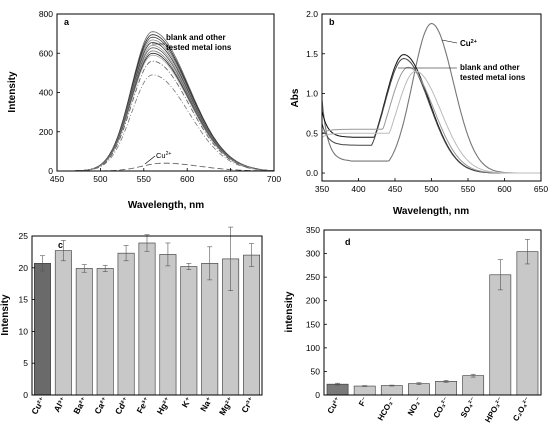 This screenshot has height=434, width=550. I want to click on panel-c-y-tick-label: 25, so click(24, 236).